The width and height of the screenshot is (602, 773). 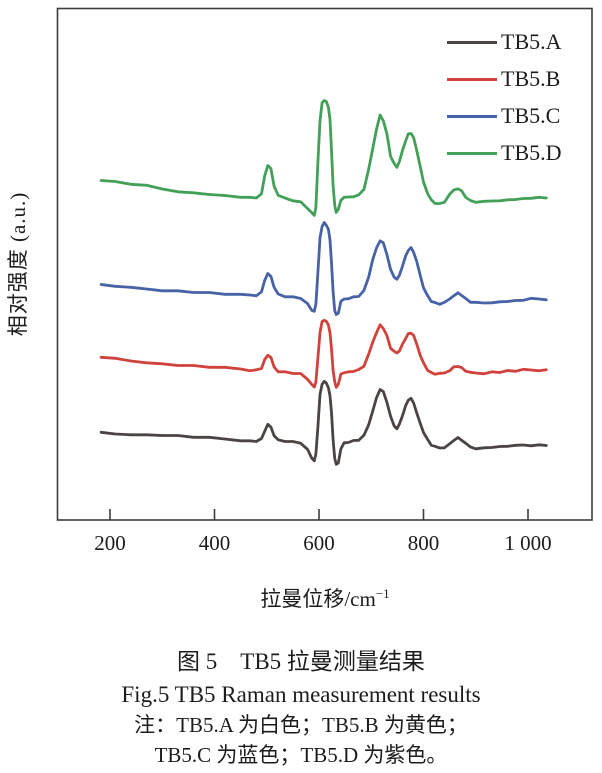 What do you see at coordinates (323, 353) in the screenshot?
I see `trace-TB5.B` at bounding box center [323, 353].